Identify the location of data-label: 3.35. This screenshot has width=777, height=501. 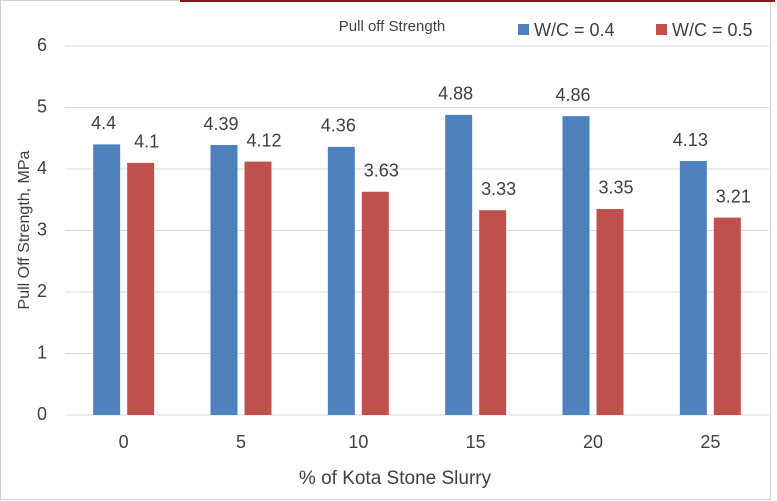
(615, 188).